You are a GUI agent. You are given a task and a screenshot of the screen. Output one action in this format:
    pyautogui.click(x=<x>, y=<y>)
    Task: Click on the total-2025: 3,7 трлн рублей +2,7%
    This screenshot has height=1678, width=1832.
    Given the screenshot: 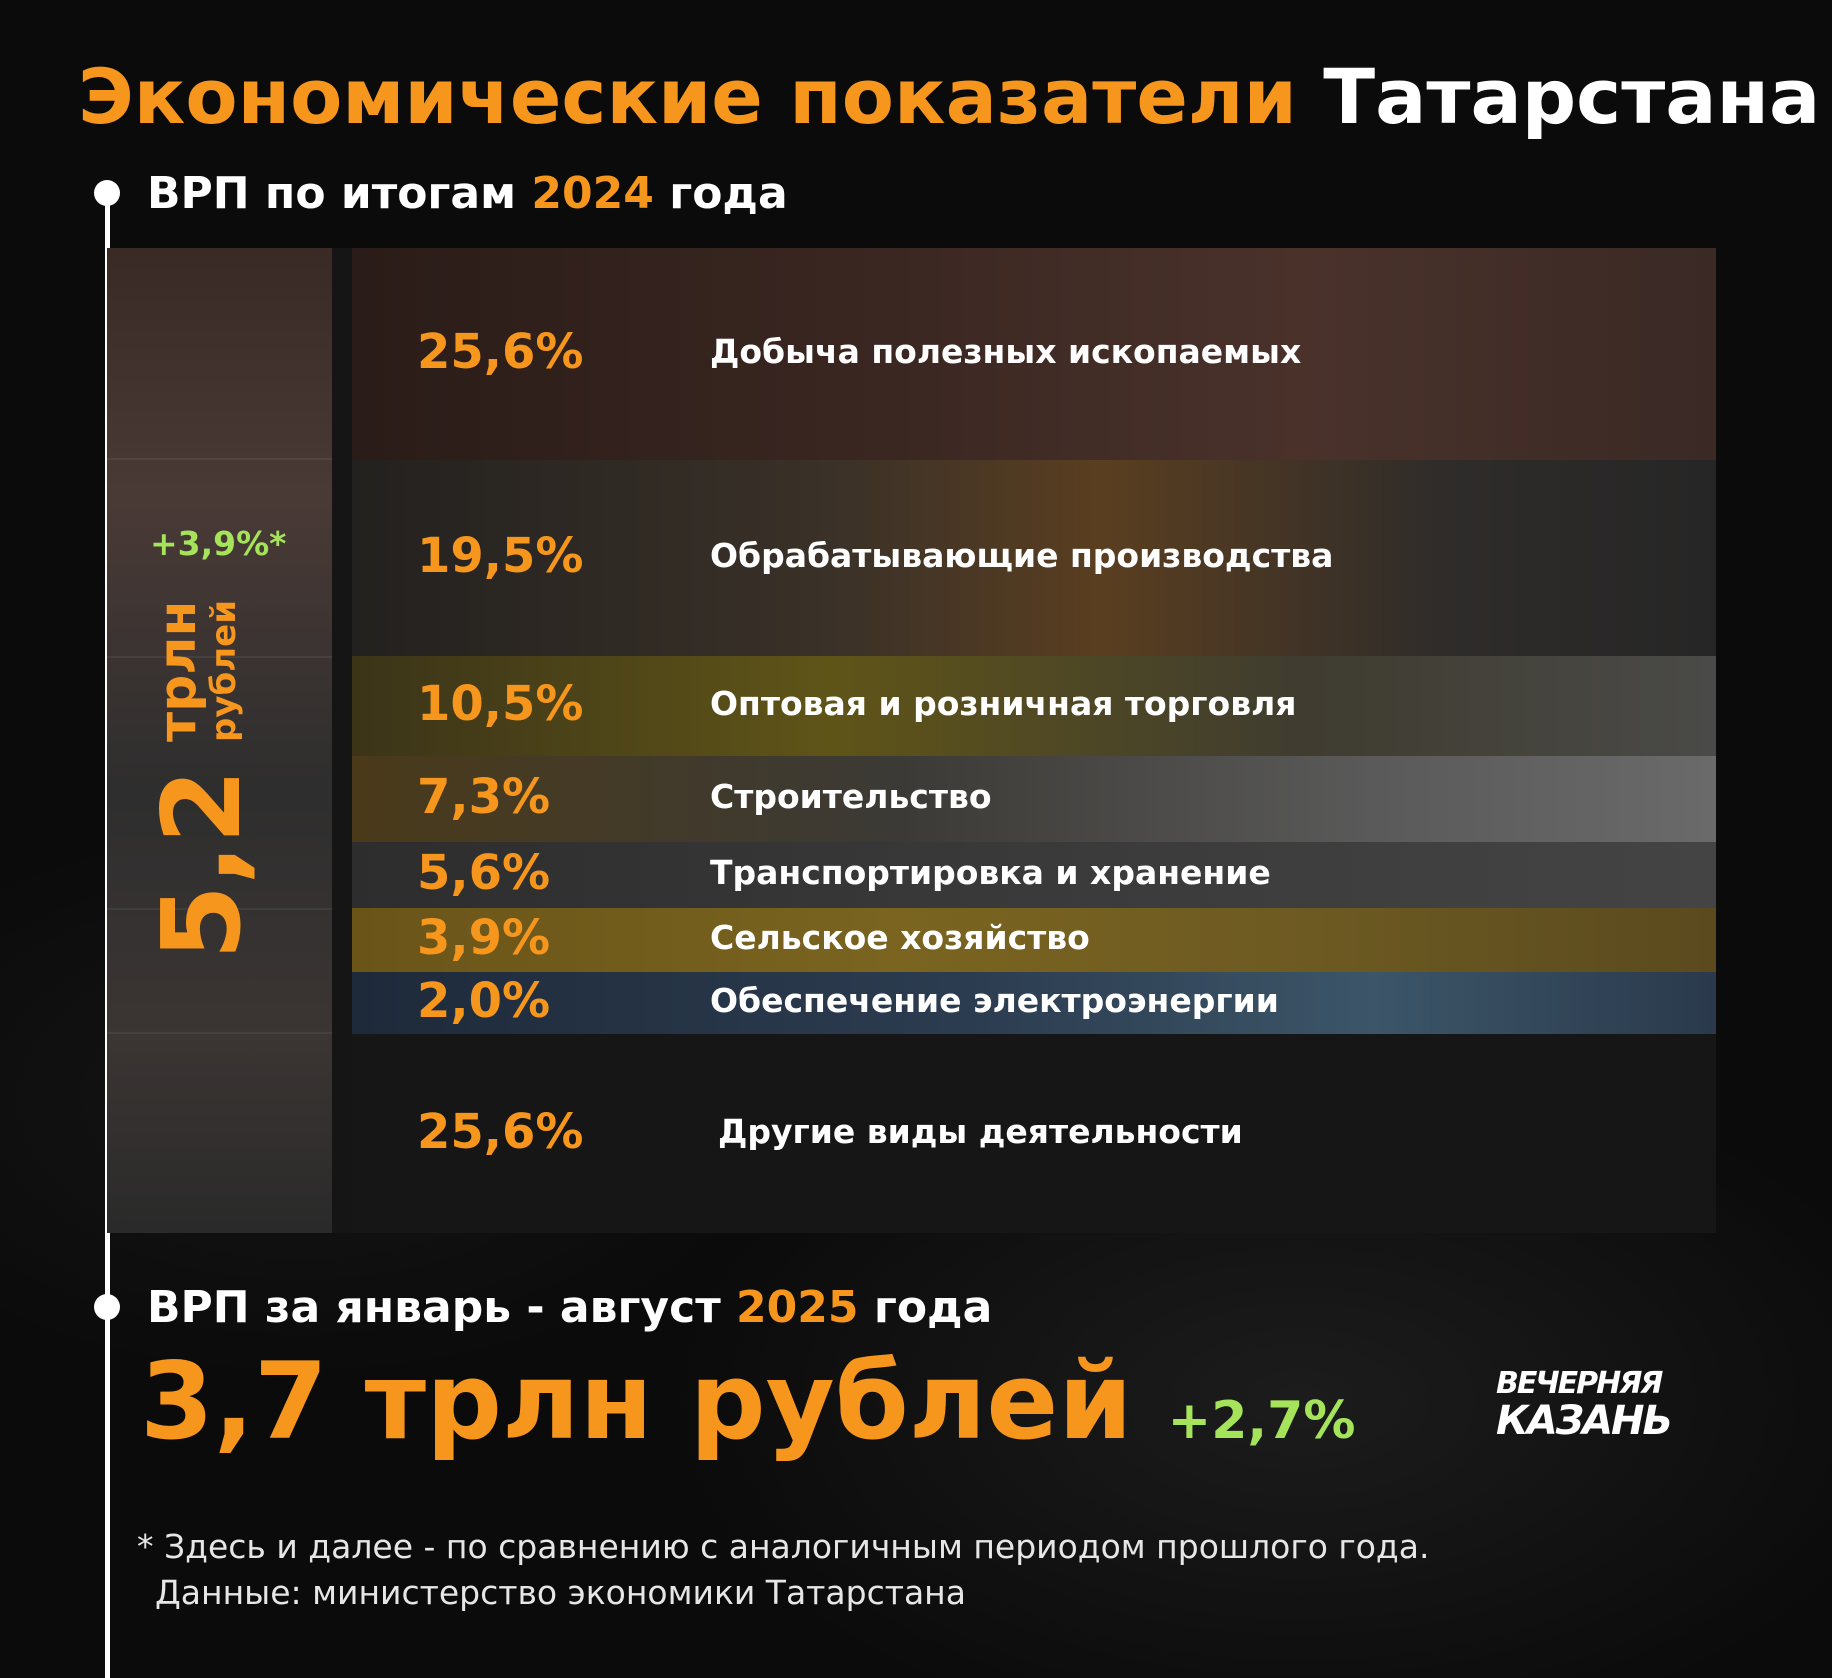 What is the action you would take?
    pyautogui.click(x=747, y=1401)
    